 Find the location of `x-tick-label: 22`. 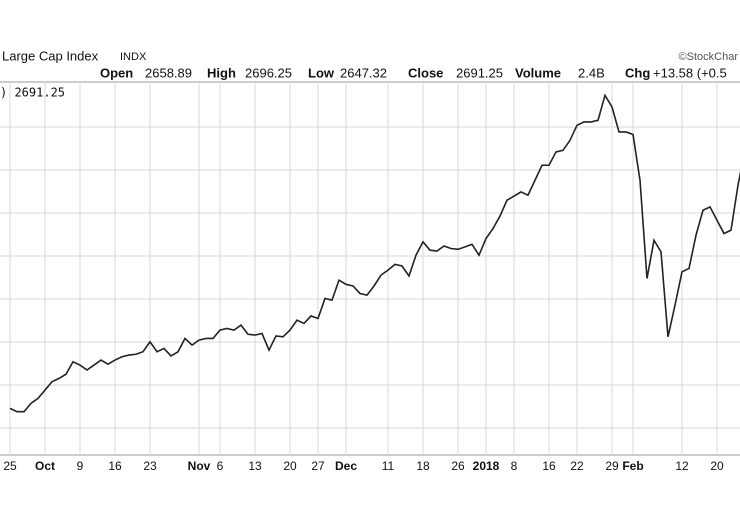

x-tick-label: 22 is located at coordinates (577, 466).